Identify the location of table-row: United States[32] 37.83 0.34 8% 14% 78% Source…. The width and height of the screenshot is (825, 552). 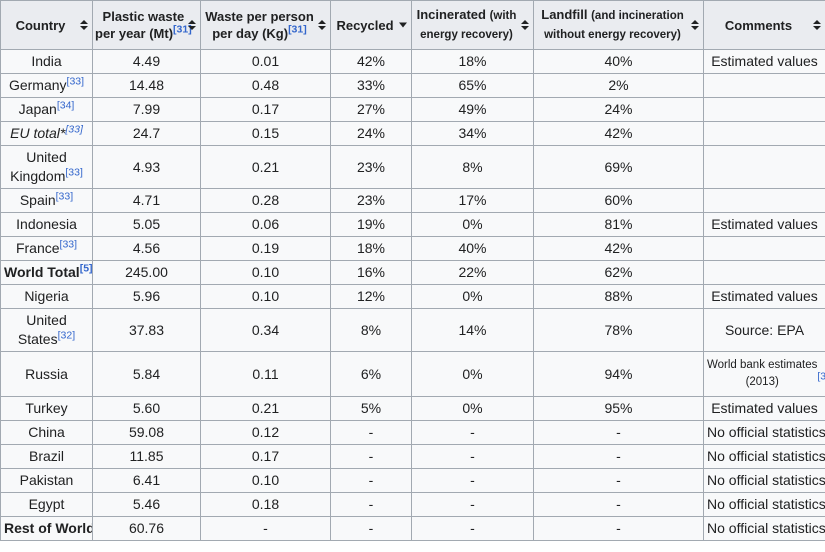
(412, 330).